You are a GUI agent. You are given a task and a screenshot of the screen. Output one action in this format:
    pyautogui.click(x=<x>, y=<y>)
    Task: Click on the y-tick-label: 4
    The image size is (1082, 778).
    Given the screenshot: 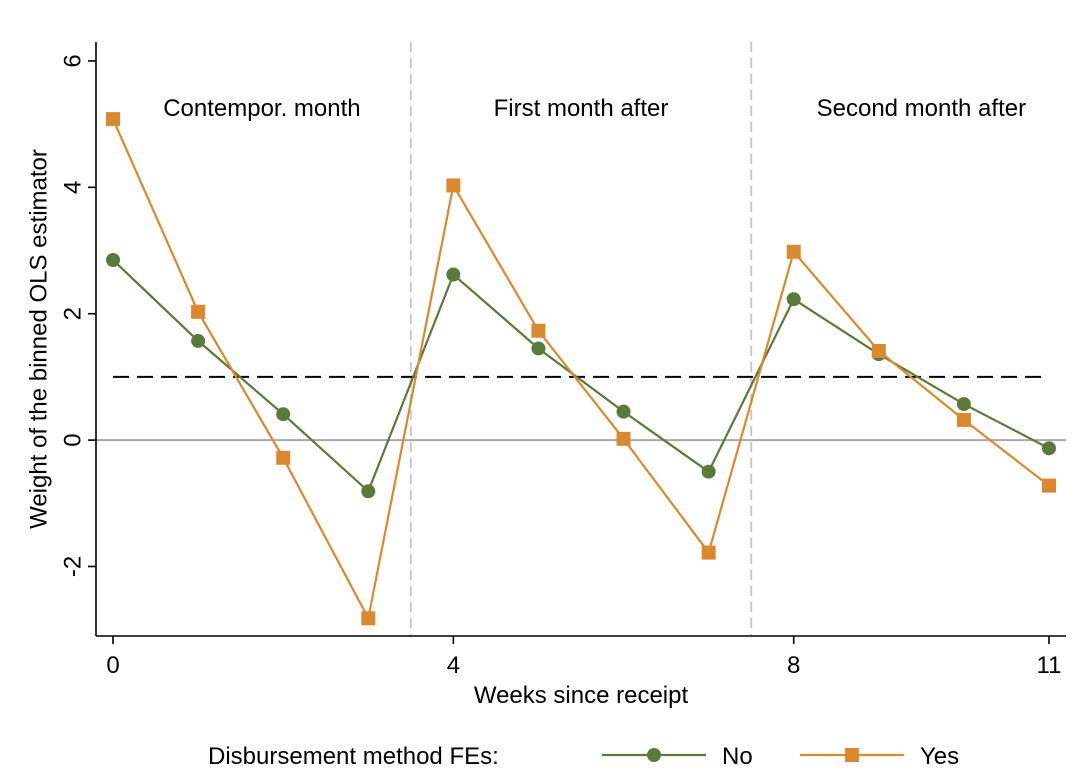 What is the action you would take?
    pyautogui.click(x=72, y=187)
    